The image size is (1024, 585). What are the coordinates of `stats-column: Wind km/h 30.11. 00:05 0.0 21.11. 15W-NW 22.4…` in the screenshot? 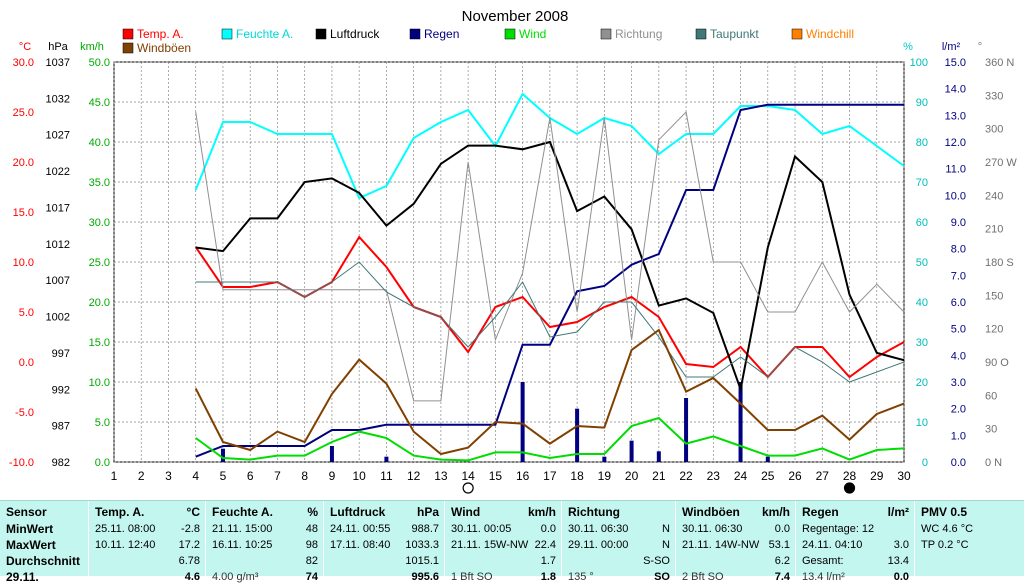 It's located at (503, 542).